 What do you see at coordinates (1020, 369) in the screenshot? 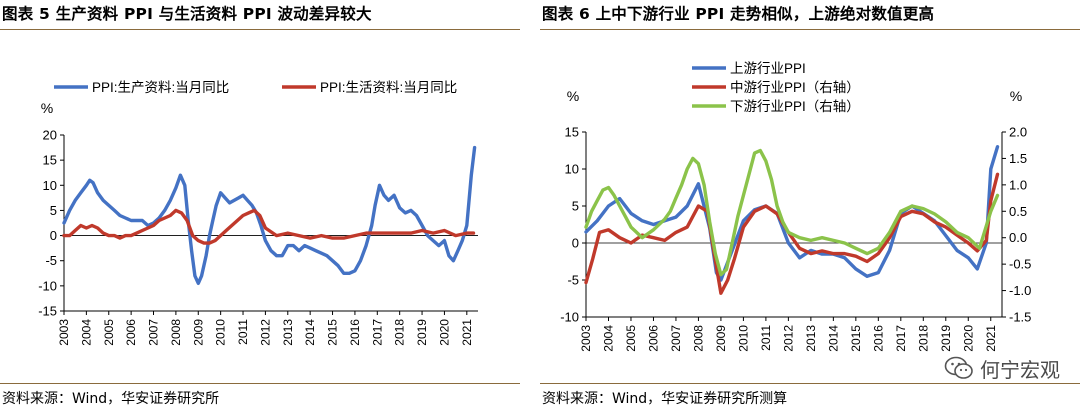
I see `watermark-text: 何宁宏观` at bounding box center [1020, 369].